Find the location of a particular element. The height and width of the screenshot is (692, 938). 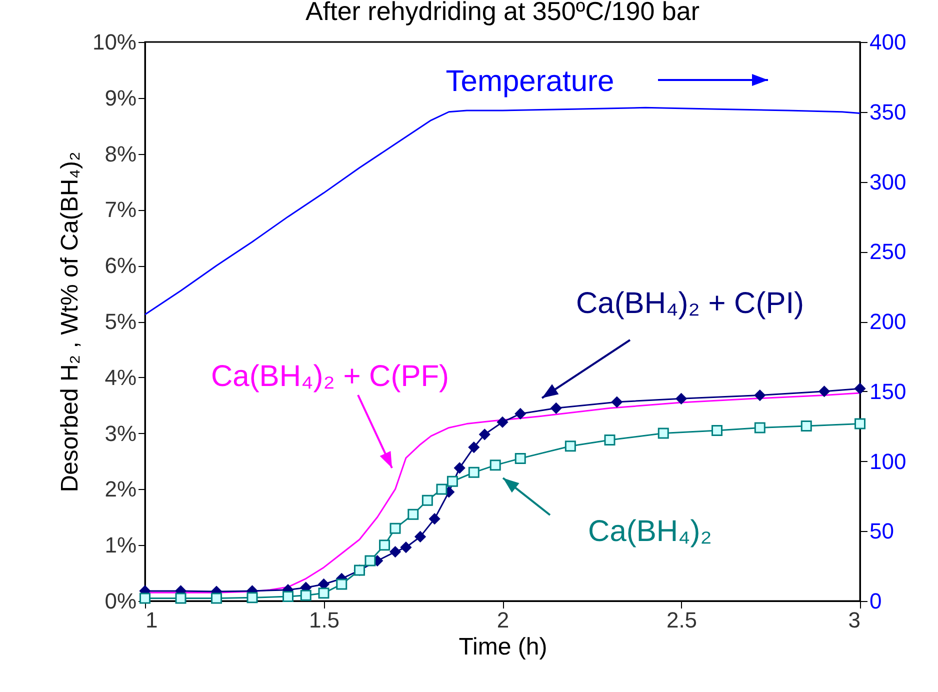

y2-tick-label: 100 is located at coordinates (888, 461).